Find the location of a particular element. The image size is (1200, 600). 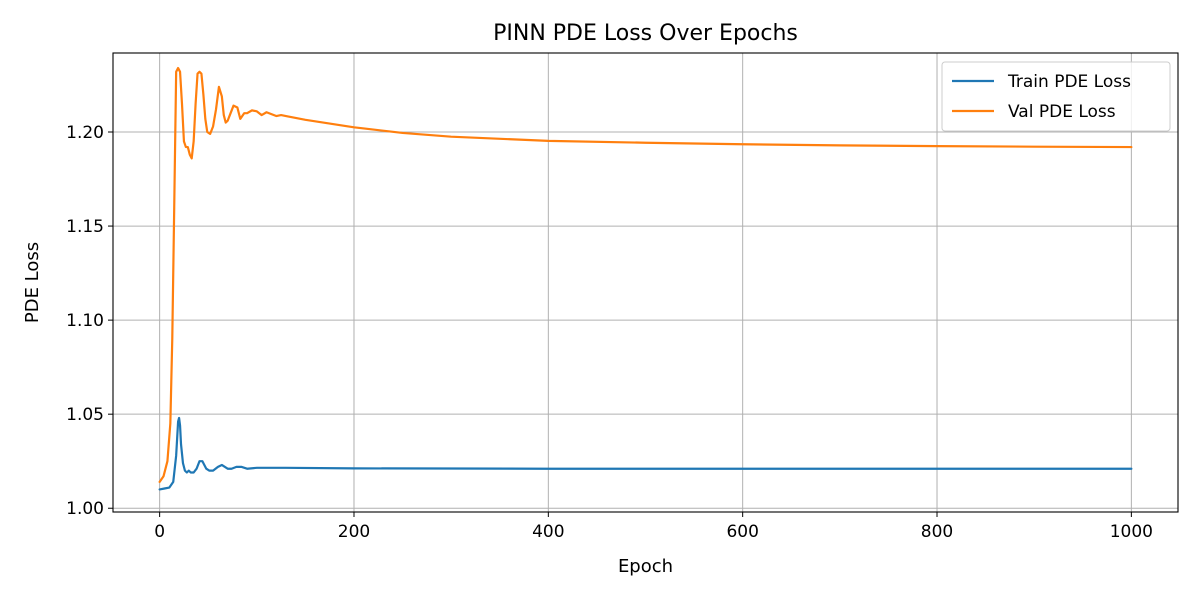

x-axis-label: Epoch is located at coordinates (645, 566).